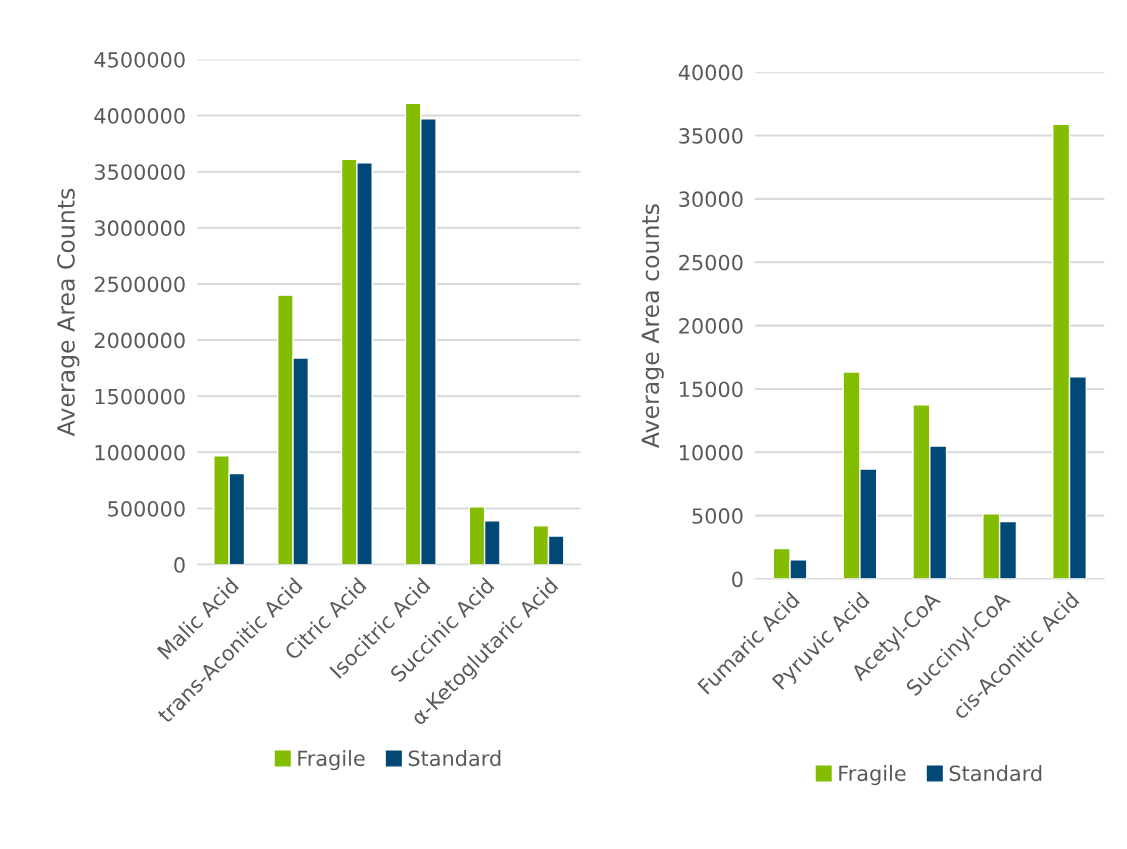  What do you see at coordinates (139, 172) in the screenshot?
I see `y-tick-label: 3500000` at bounding box center [139, 172].